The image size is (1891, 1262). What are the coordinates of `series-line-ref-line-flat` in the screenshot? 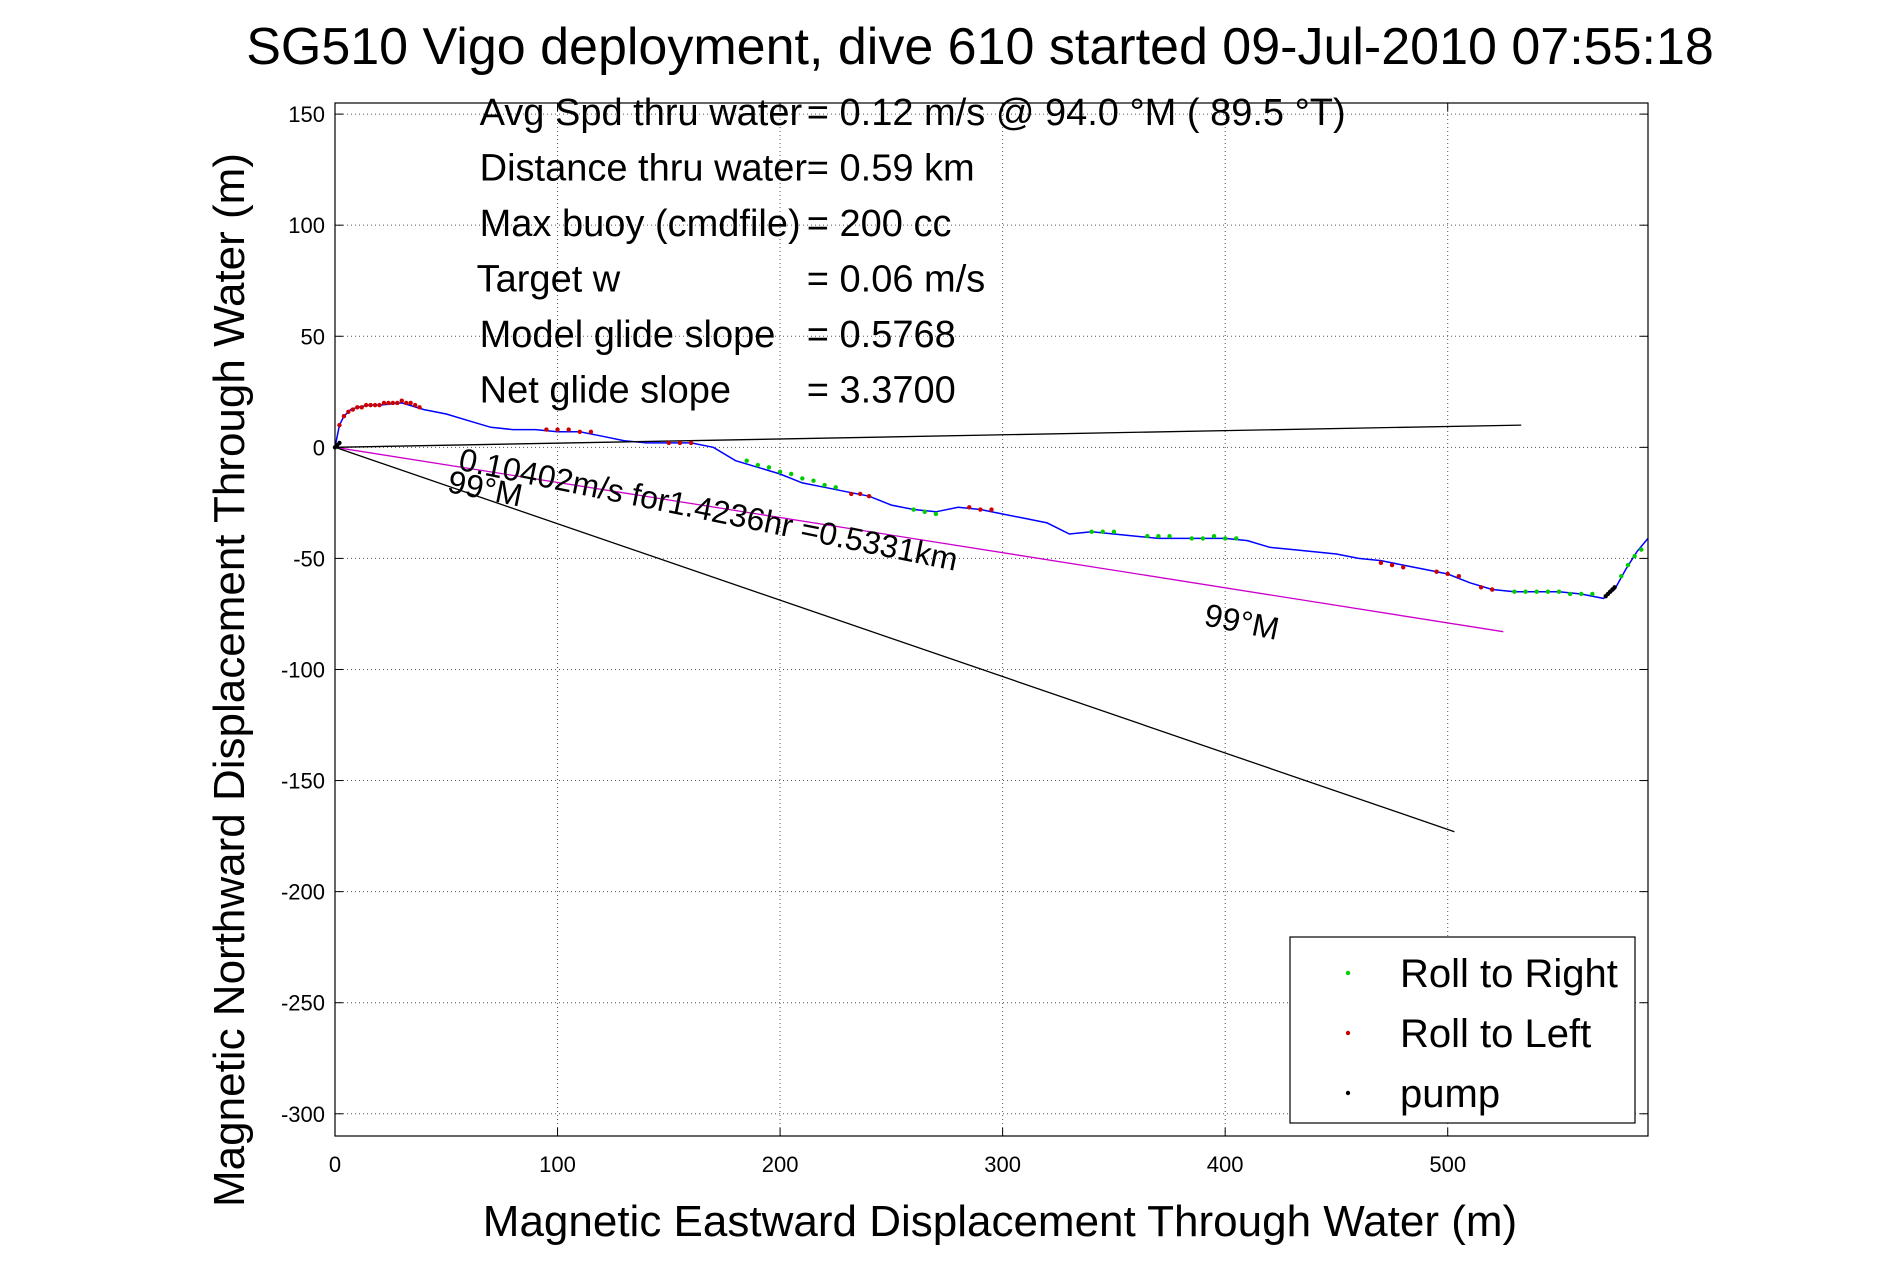 It's located at (928, 436).